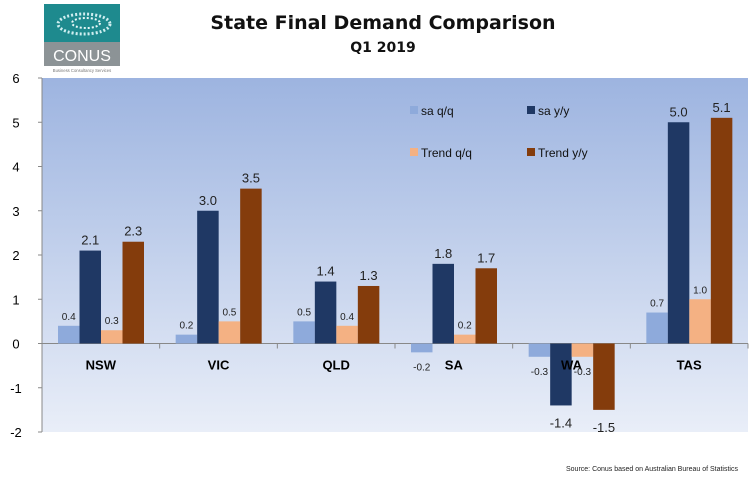 This screenshot has width=750, height=489. Describe the element at coordinates (133, 231) in the screenshot. I see `data-label: 2.3` at that location.